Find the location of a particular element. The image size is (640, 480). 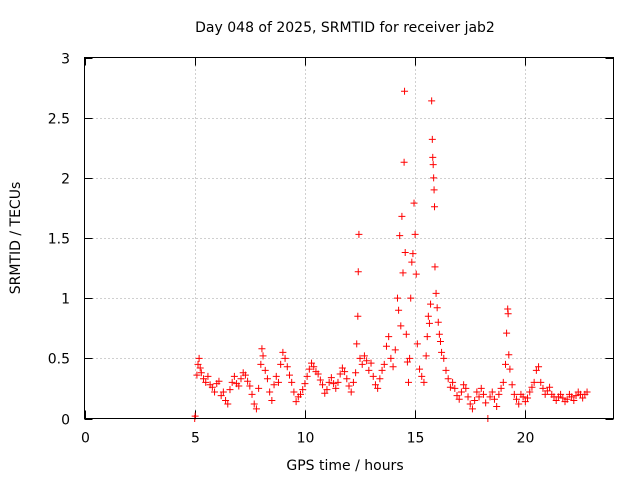

x-tick-label: 10 is located at coordinates (306, 439).